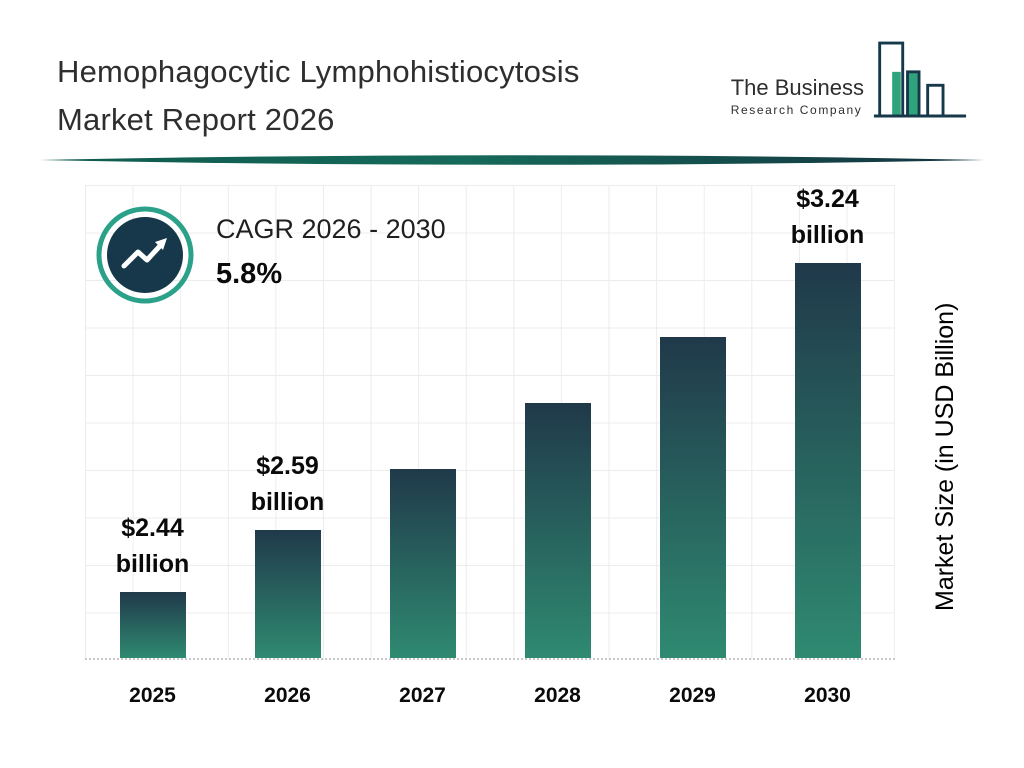 The image size is (1024, 768). I want to click on bar-column-2030: $3.24 billion, so click(827, 421).